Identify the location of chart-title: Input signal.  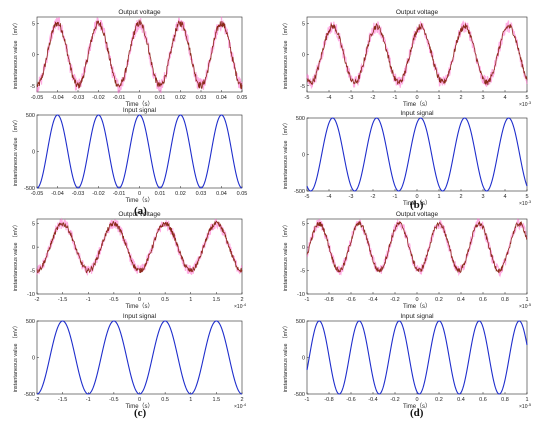
(140, 110).